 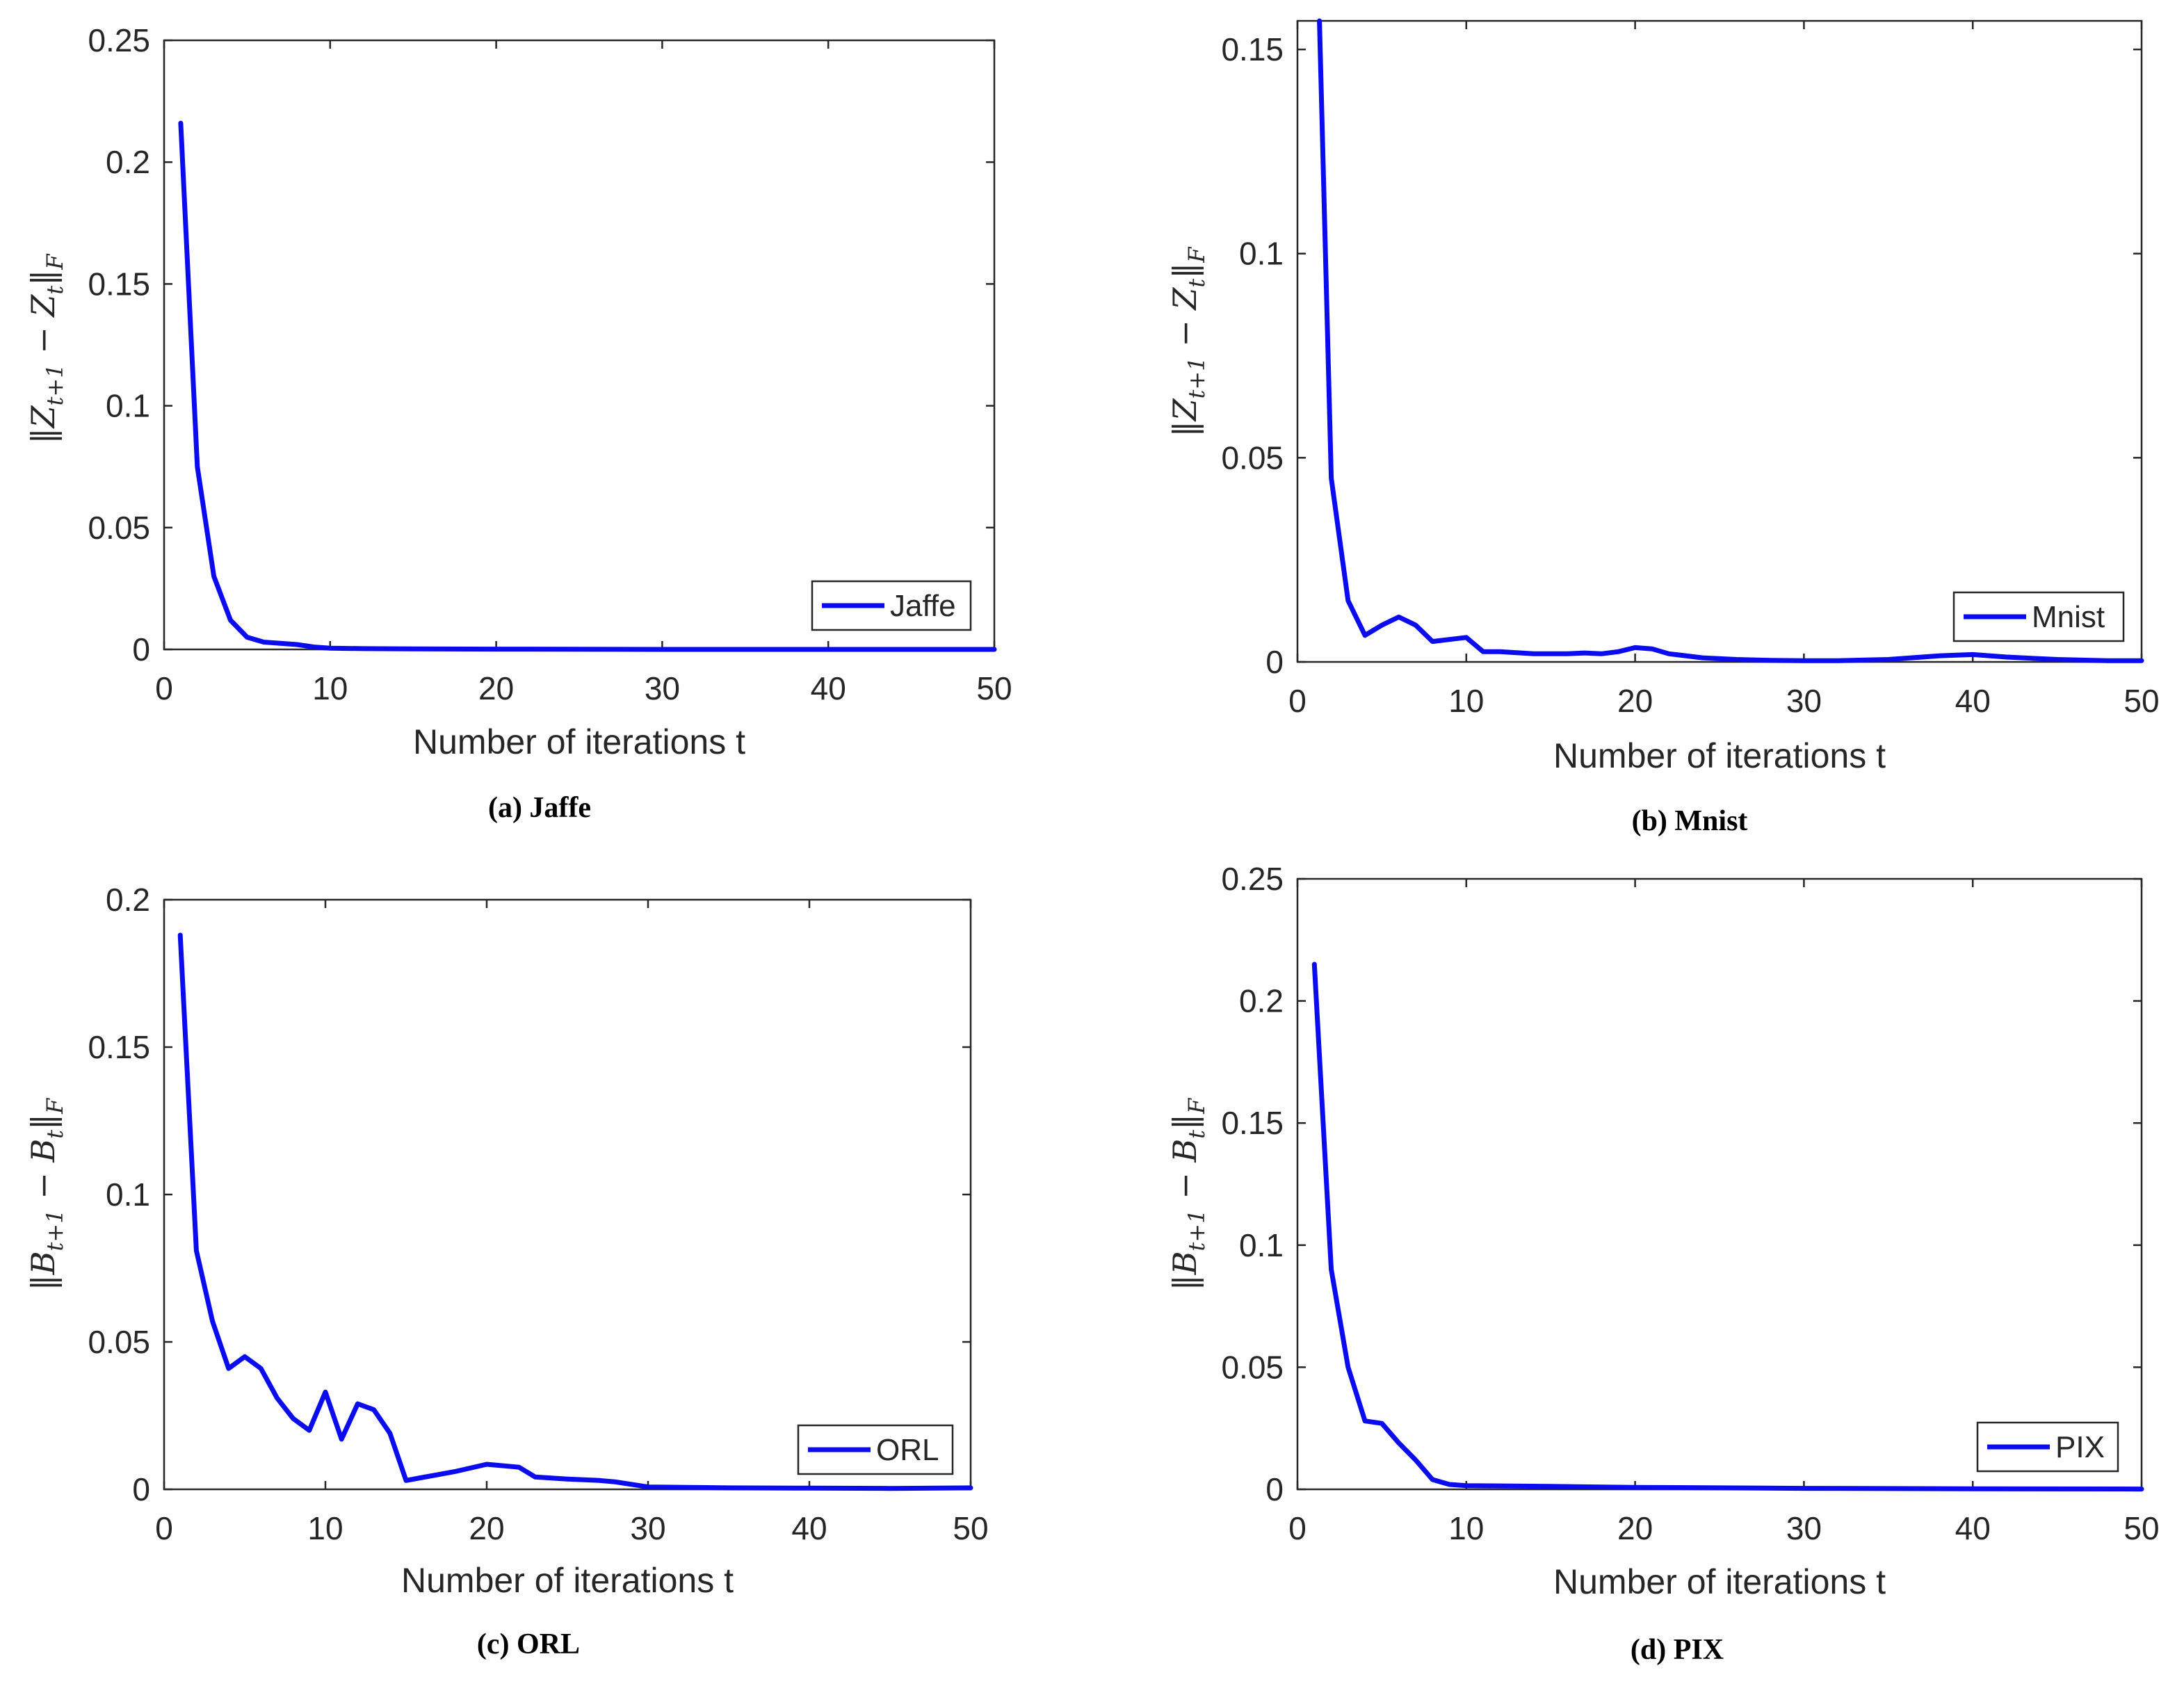 What do you see at coordinates (1730, 340) in the screenshot?
I see `series-line-mnist` at bounding box center [1730, 340].